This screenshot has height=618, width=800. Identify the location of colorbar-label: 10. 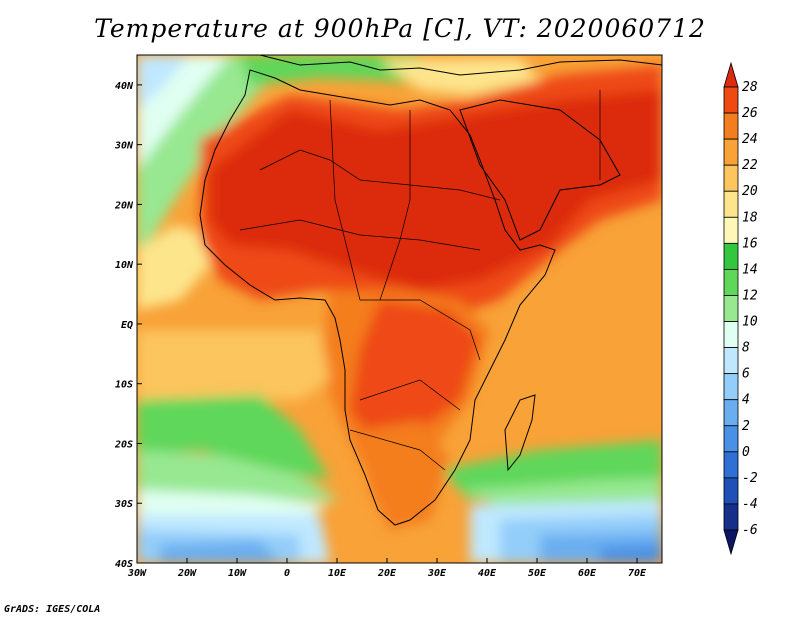
(750, 322).